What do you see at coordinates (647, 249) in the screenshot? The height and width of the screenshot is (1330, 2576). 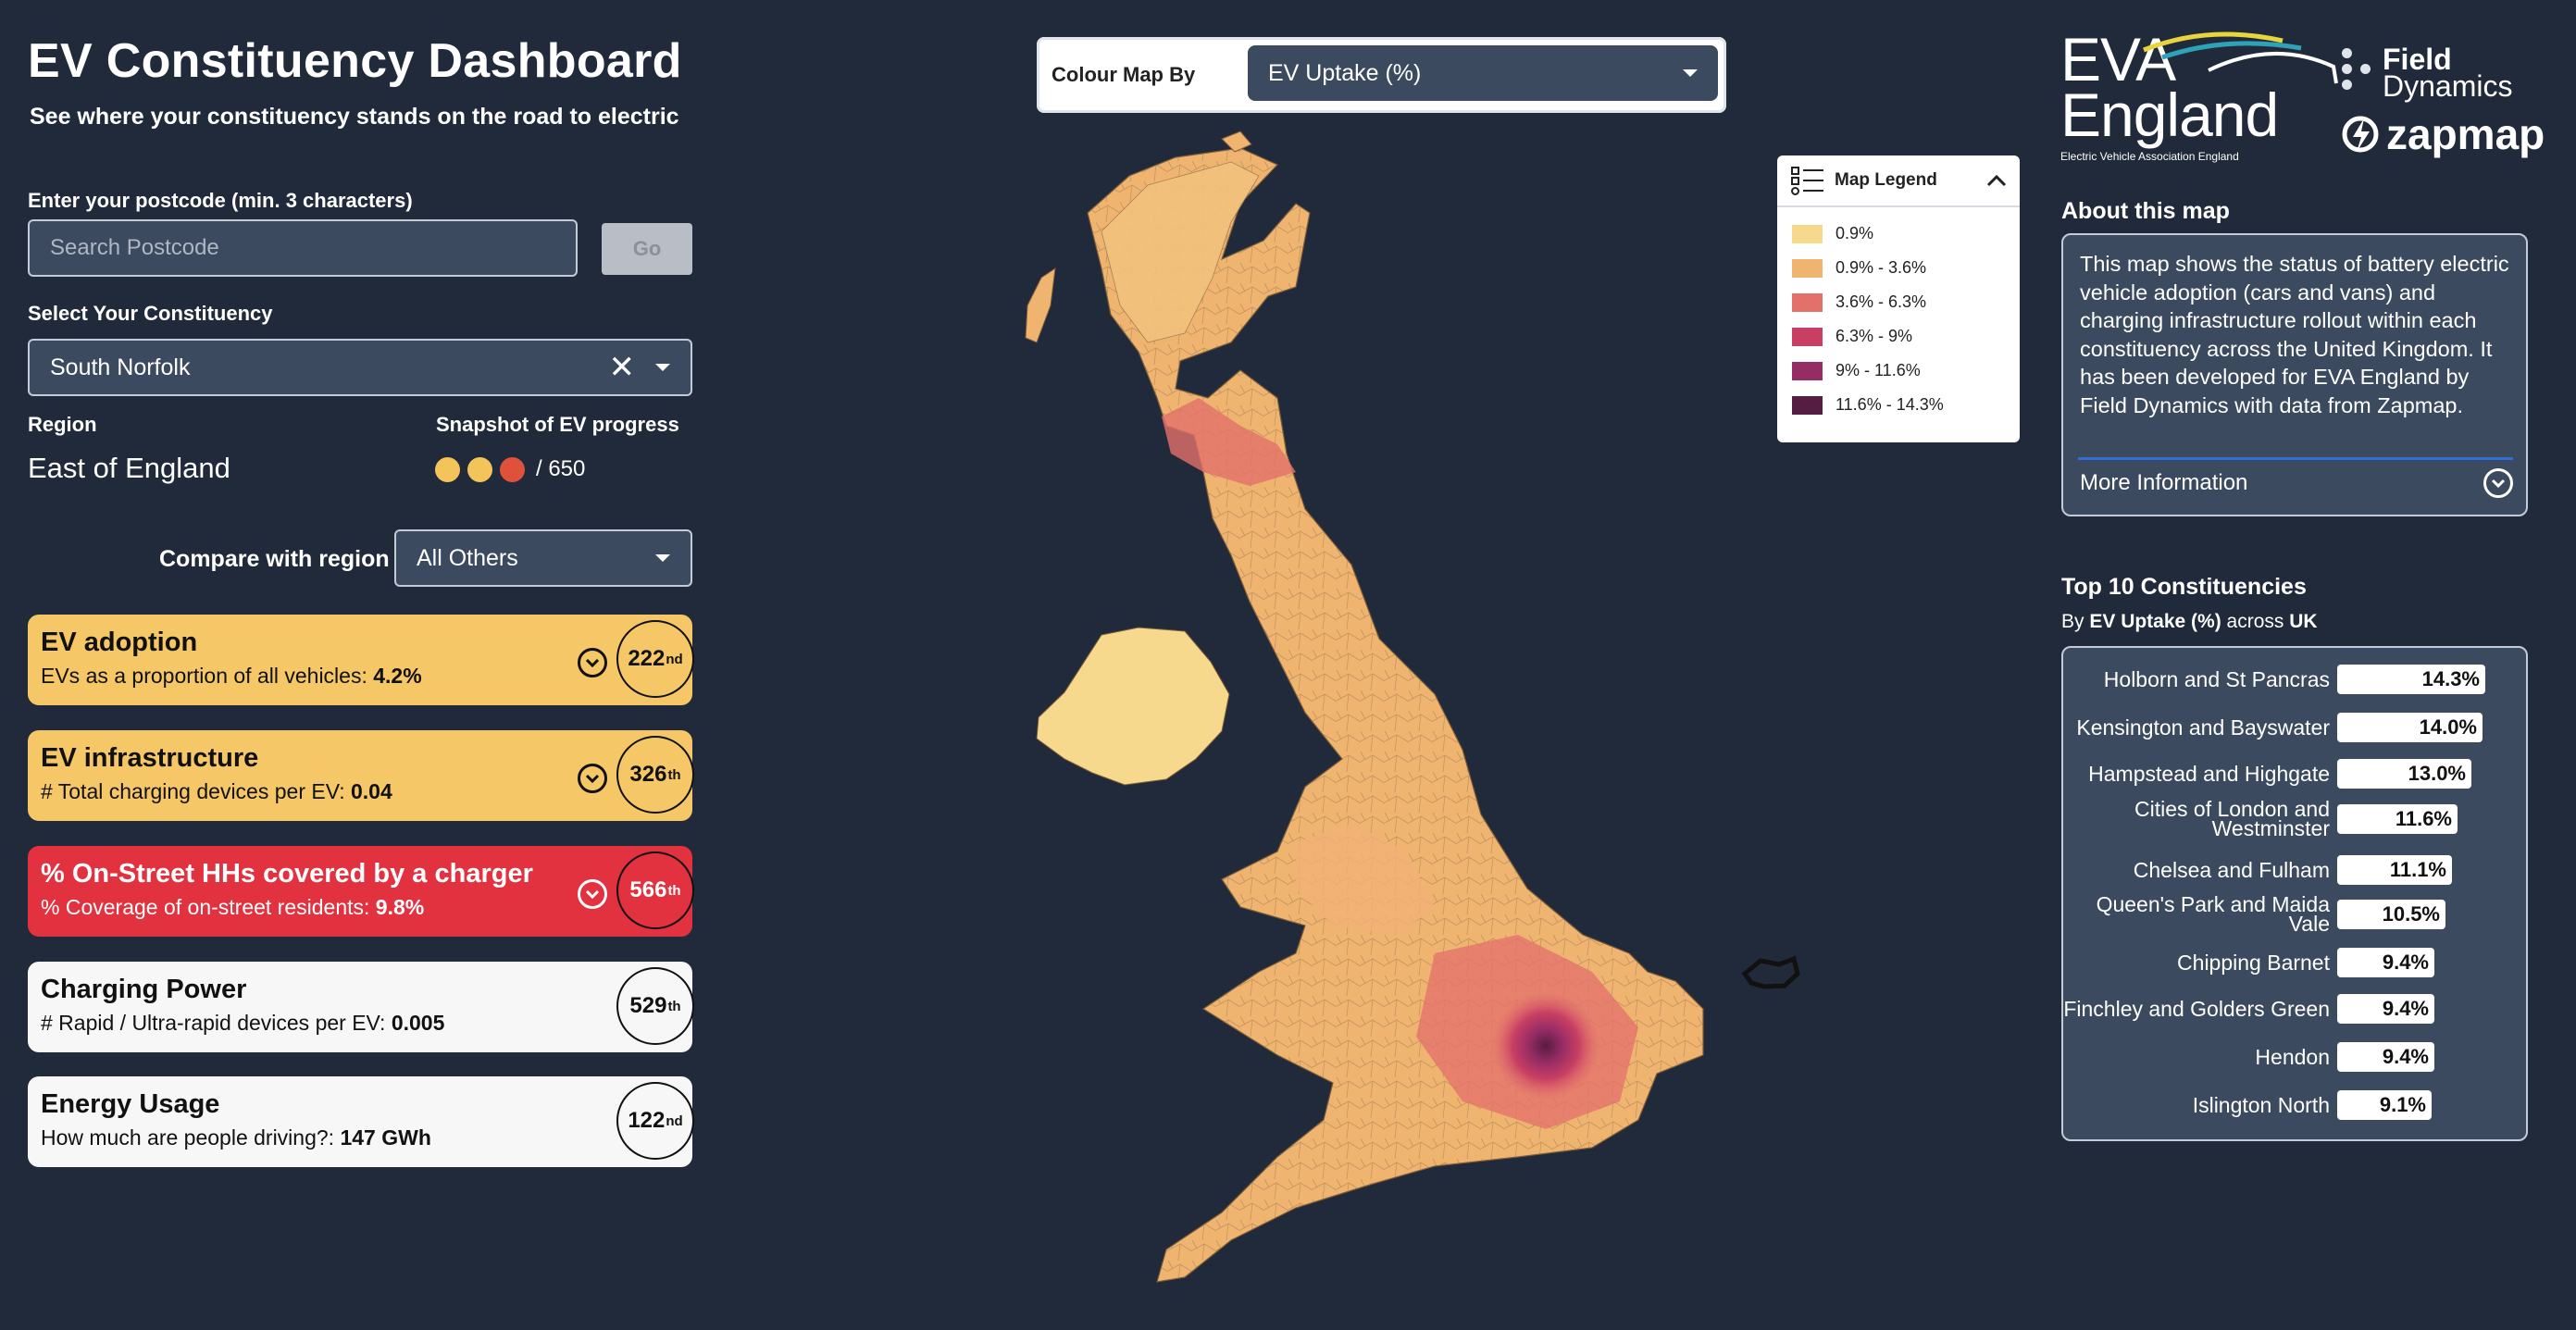 I see `go-button: Go` at bounding box center [647, 249].